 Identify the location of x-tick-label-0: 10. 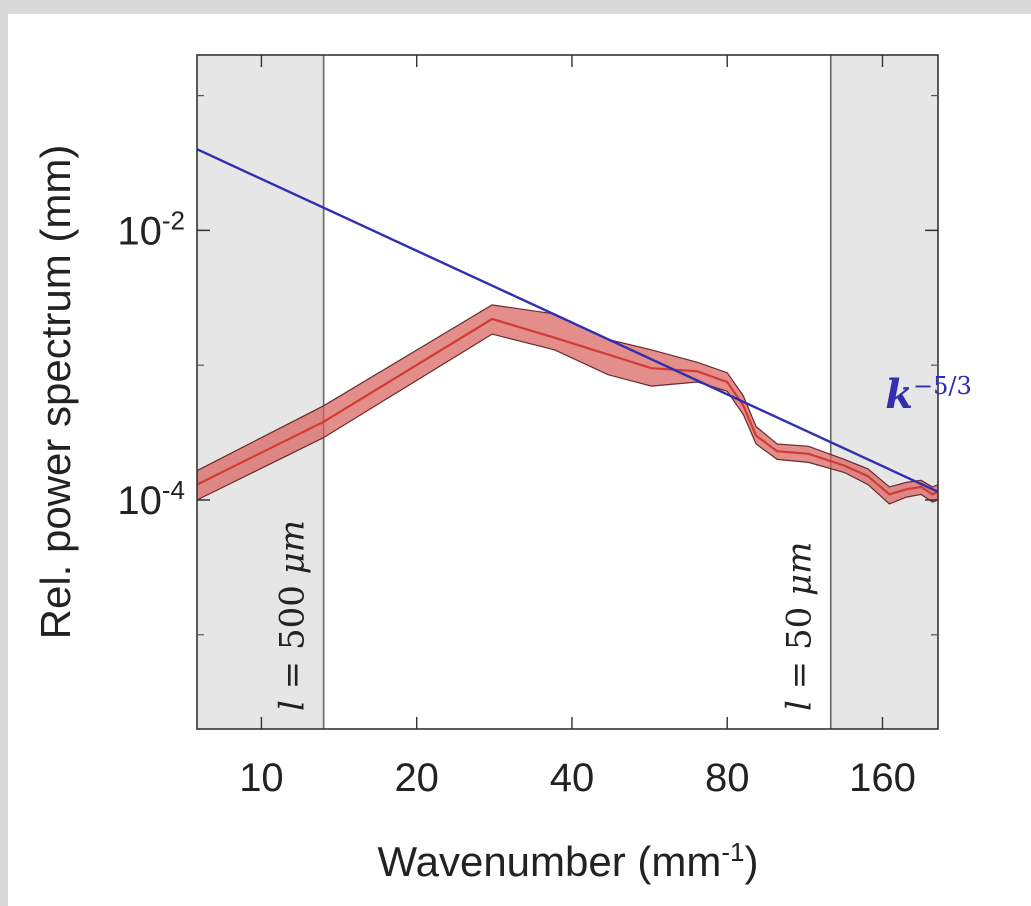
(261, 778).